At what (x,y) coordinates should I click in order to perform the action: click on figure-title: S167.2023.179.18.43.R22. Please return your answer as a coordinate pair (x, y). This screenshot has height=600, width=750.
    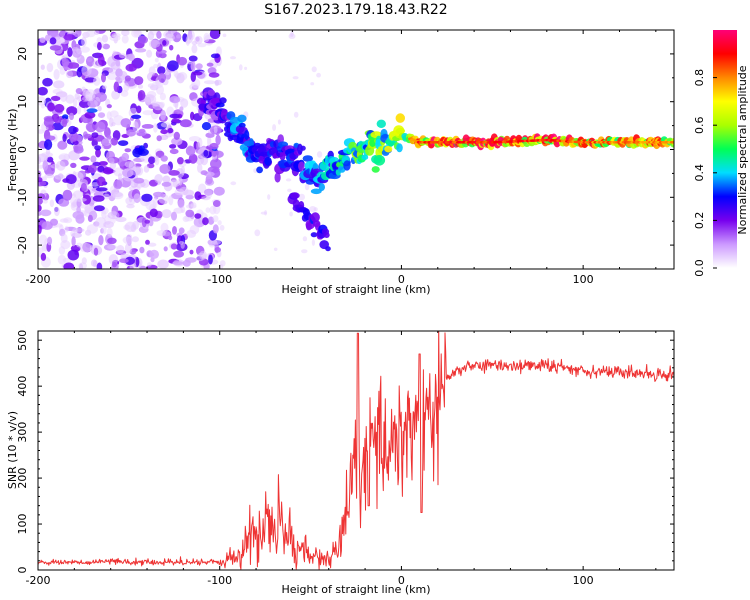
    Looking at the image, I should click on (355, 10).